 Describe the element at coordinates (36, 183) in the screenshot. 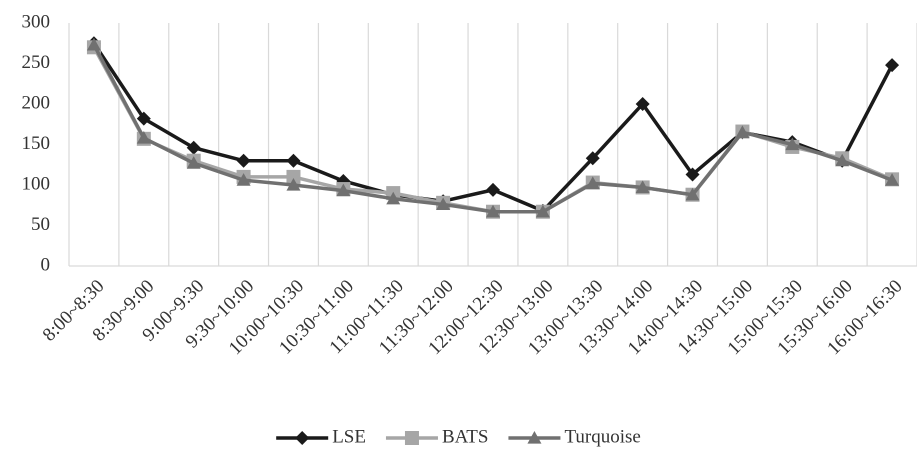

I see `y-tick-label: 100` at that location.